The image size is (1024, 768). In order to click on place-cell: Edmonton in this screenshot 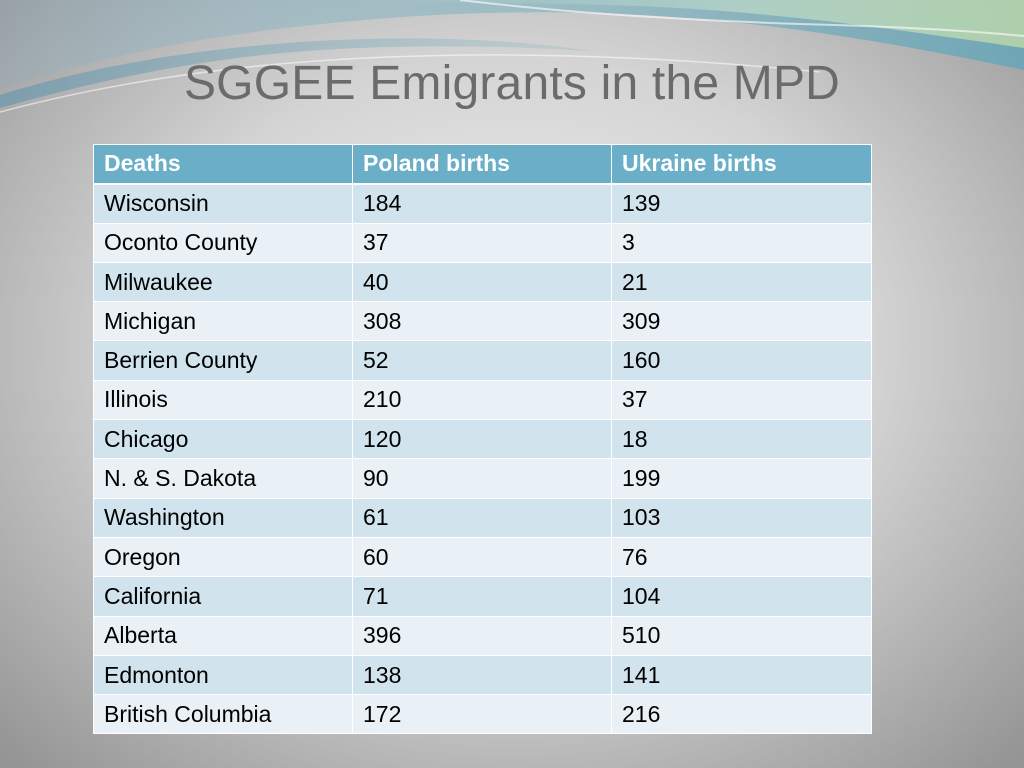, I will do `click(223, 675)`.